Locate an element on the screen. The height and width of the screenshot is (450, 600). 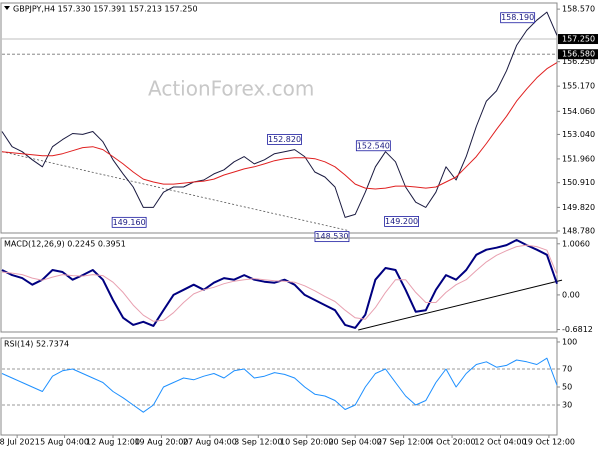
x-tick-label: 10 Sep 20:00 is located at coordinates (306, 442).